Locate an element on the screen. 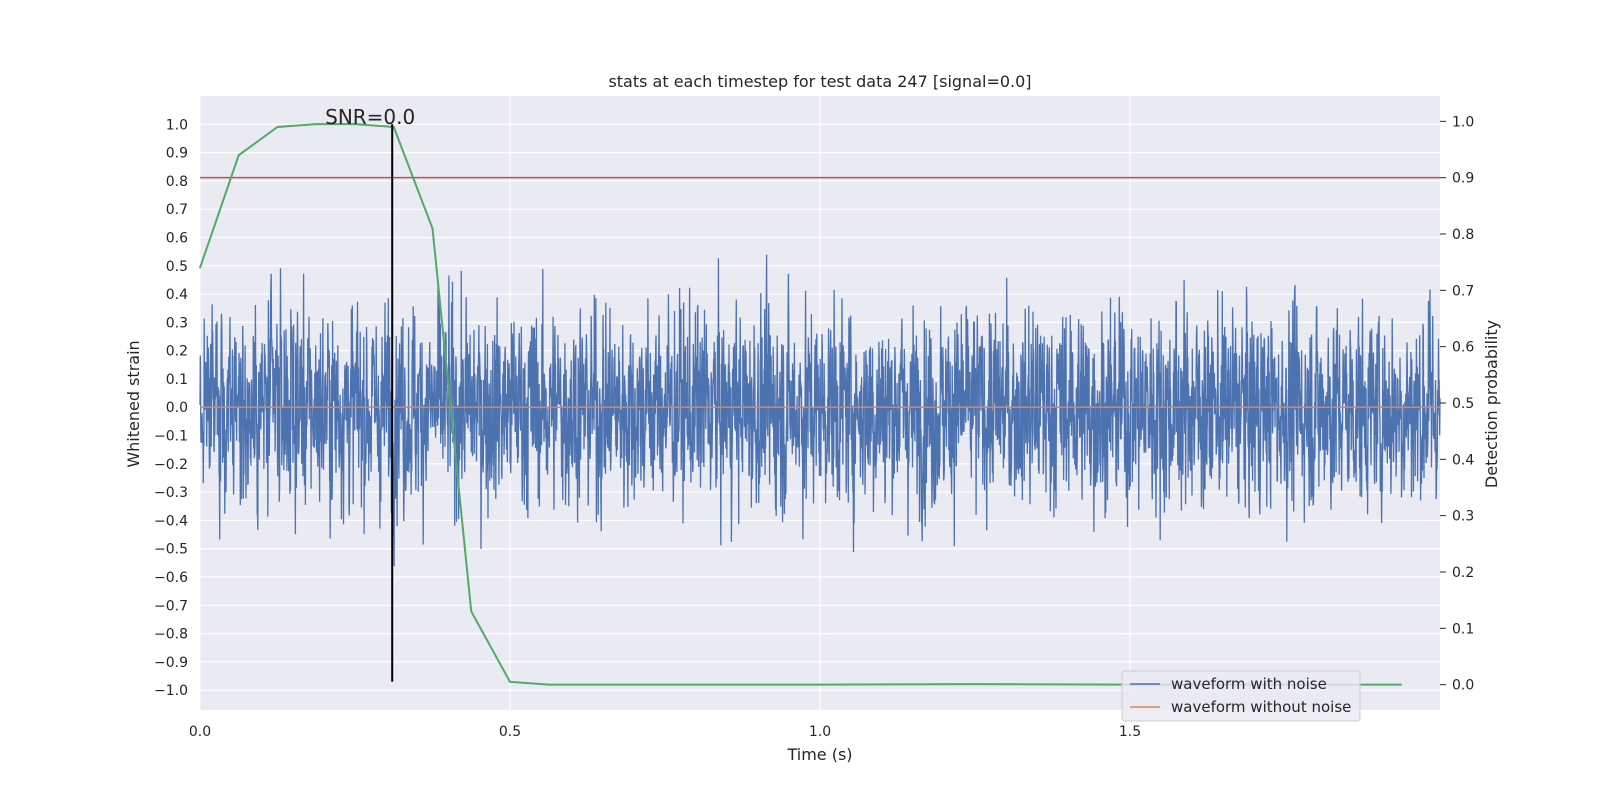  y-tick-label: 0.3 is located at coordinates (177, 323).